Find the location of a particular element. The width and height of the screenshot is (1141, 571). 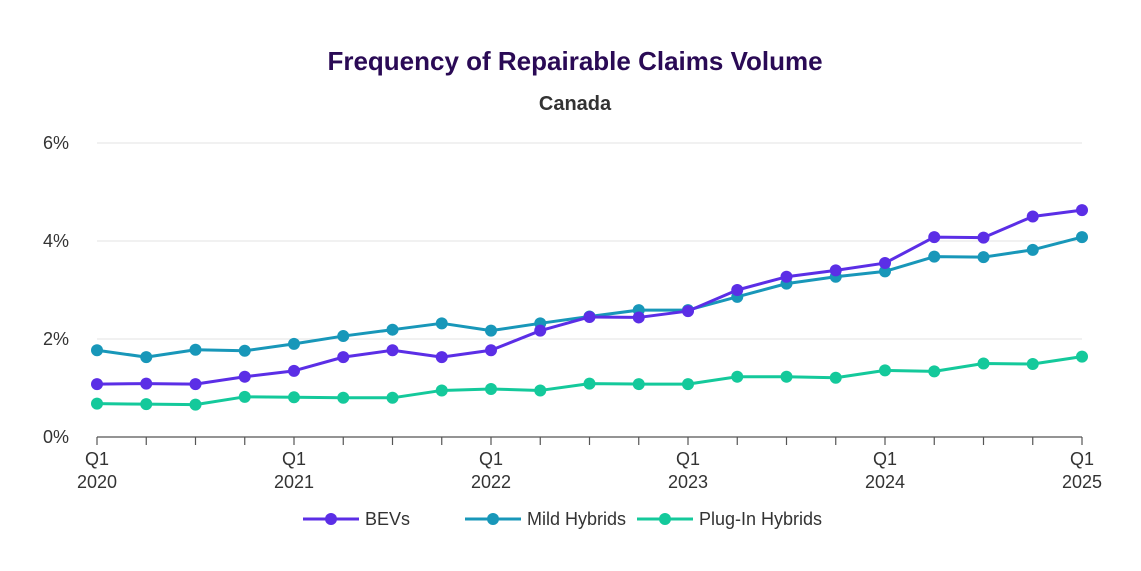

y-tick-label: 6% is located at coordinates (56, 143).